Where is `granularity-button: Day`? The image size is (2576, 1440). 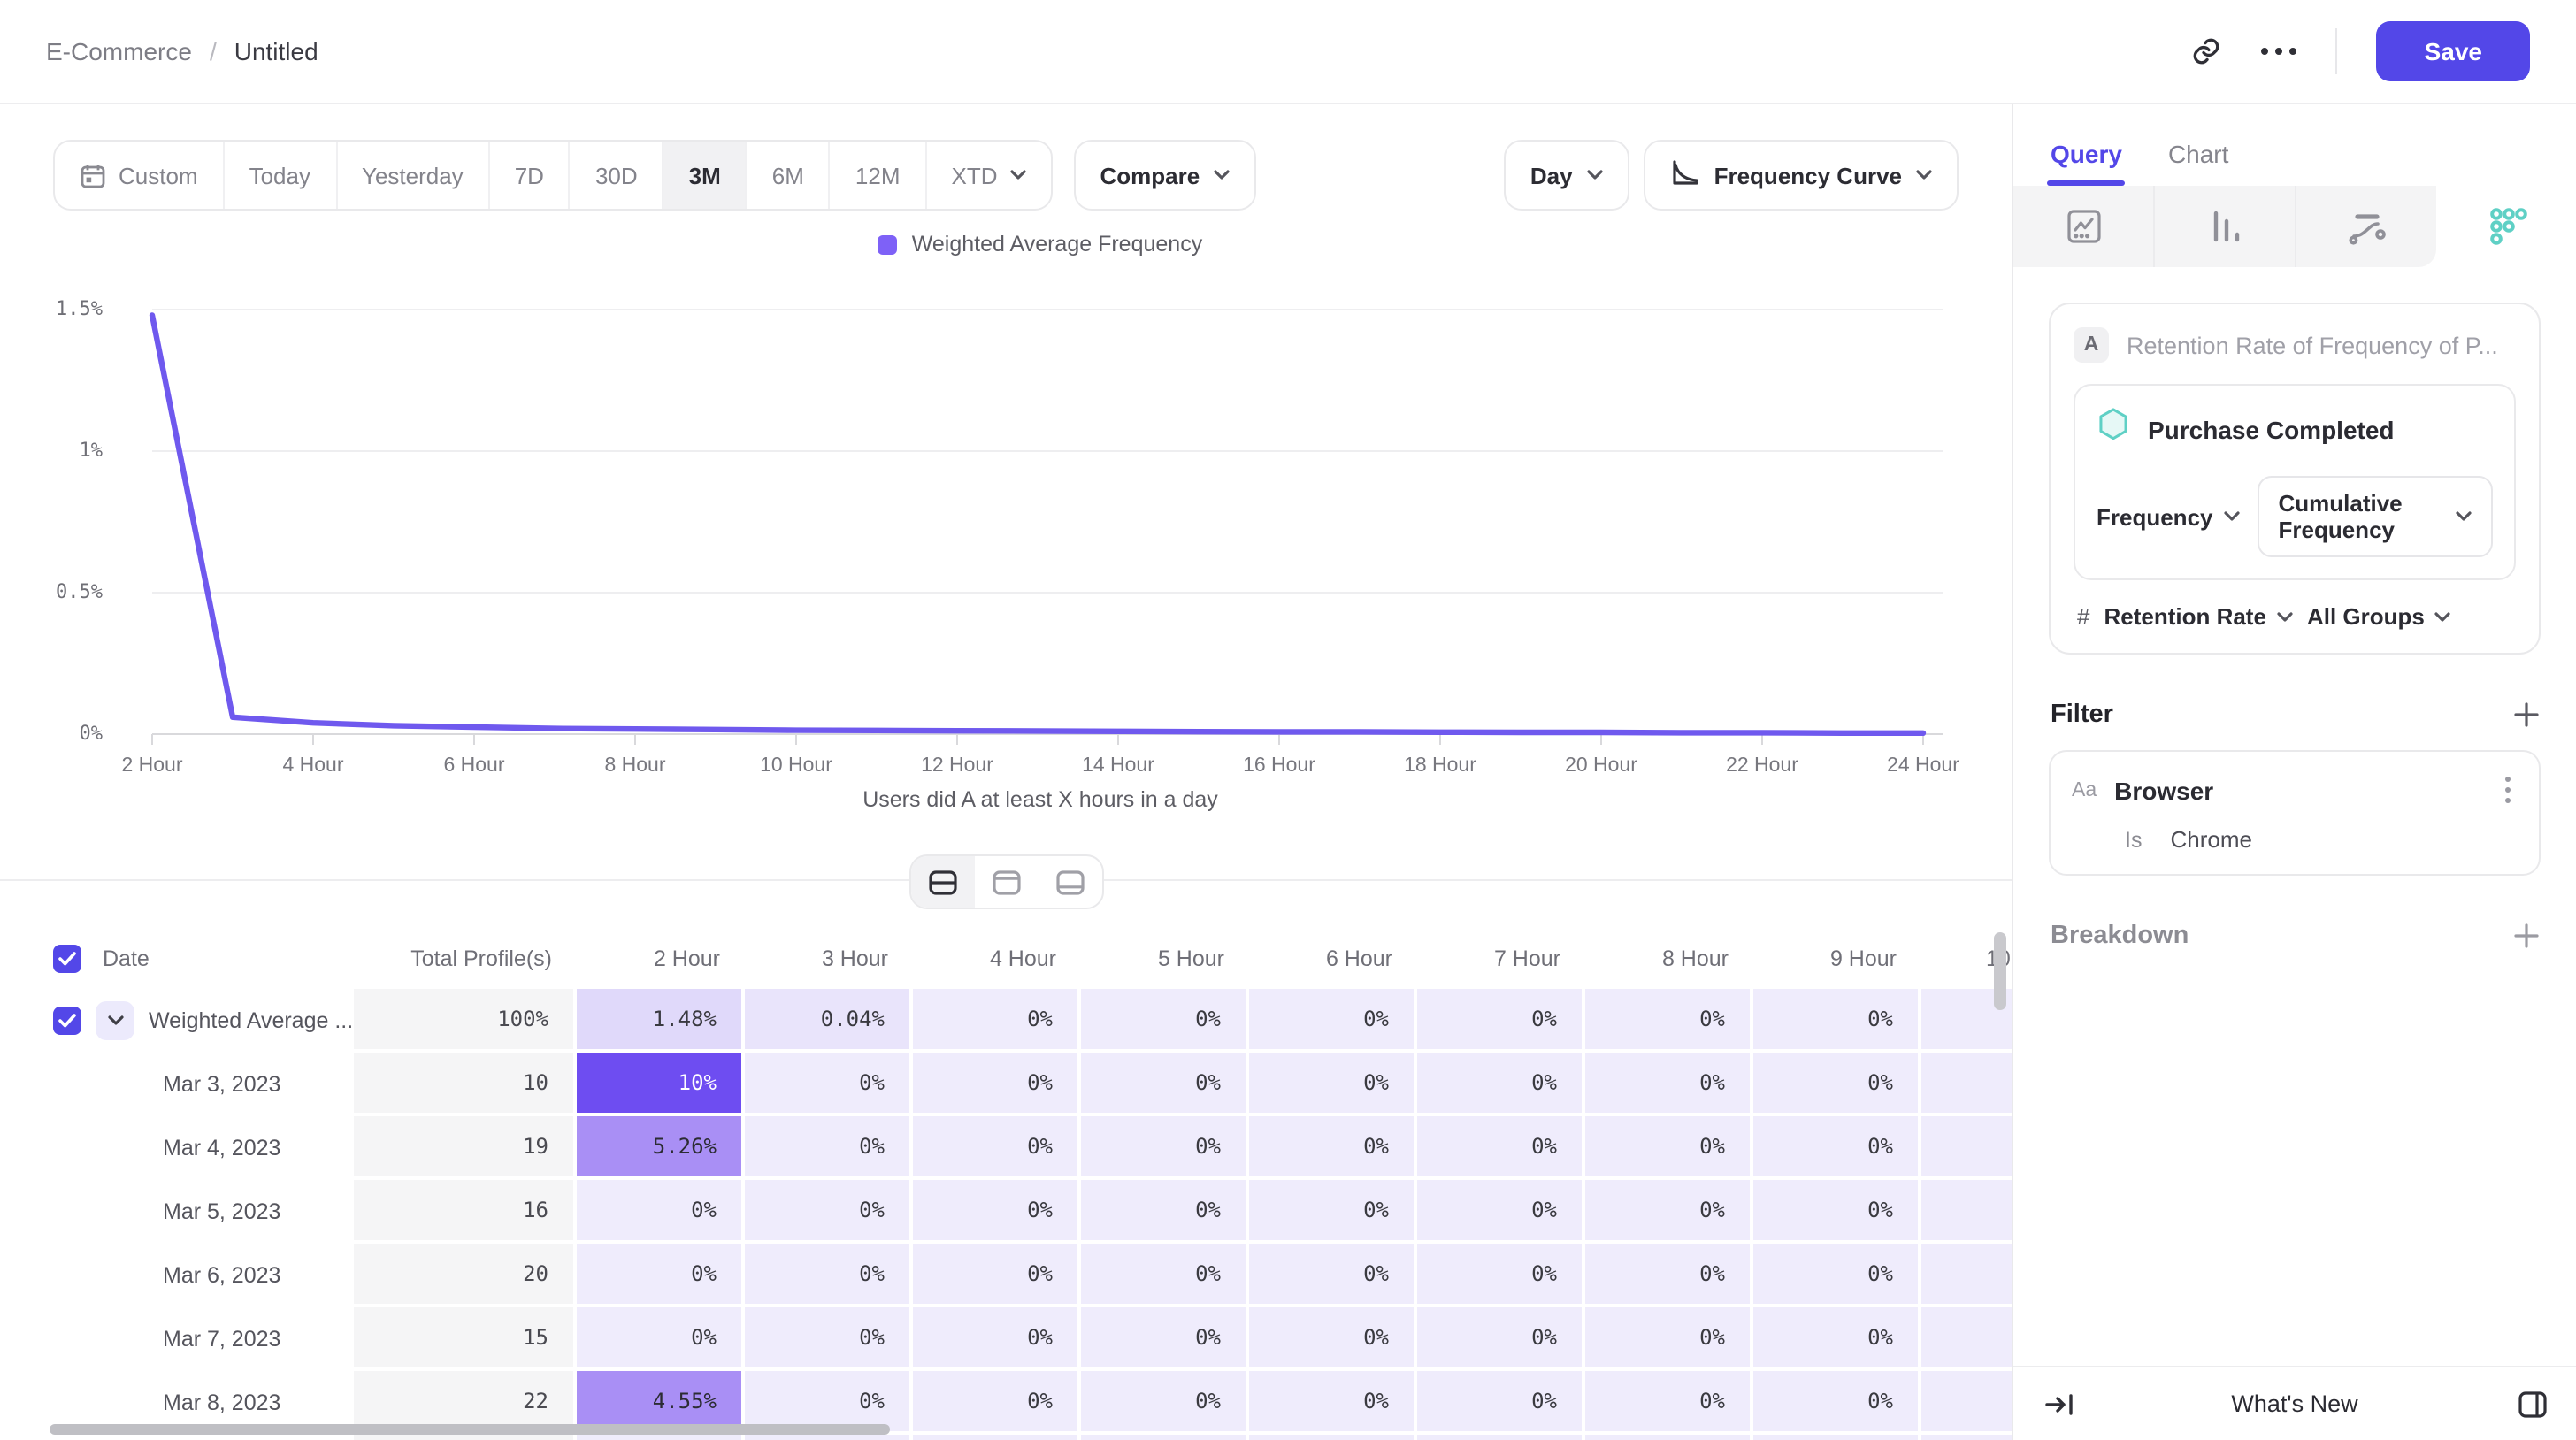
granularity-button: Day is located at coordinates (1566, 175).